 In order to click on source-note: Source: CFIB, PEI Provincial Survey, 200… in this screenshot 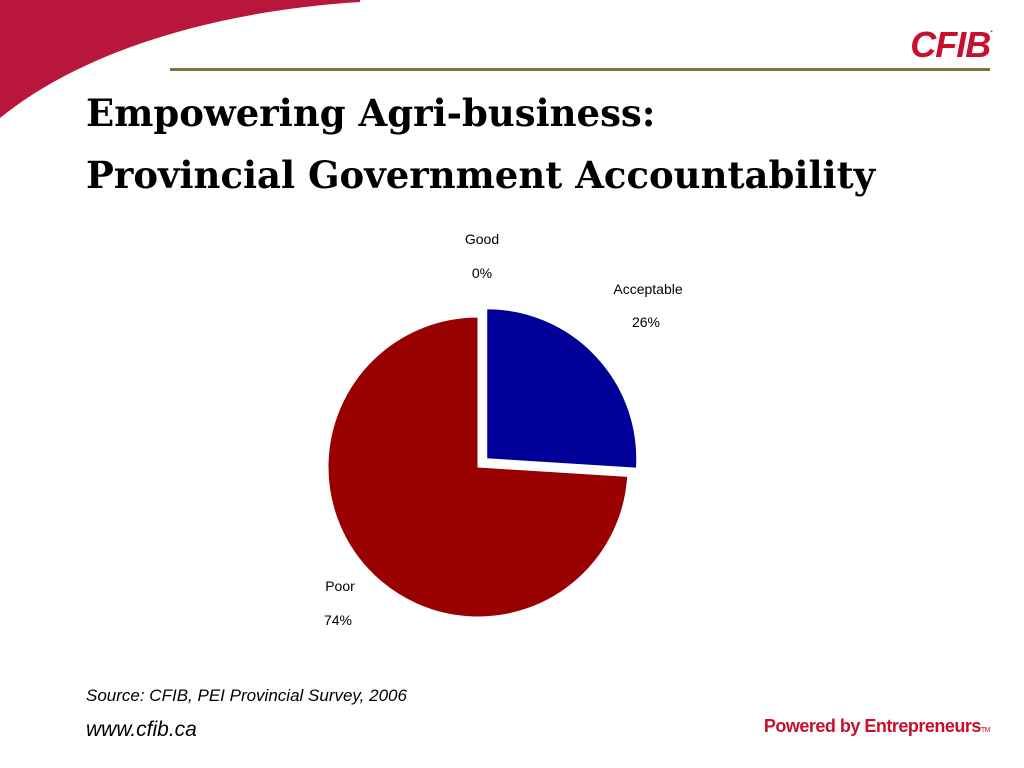, I will do `click(246, 695)`.